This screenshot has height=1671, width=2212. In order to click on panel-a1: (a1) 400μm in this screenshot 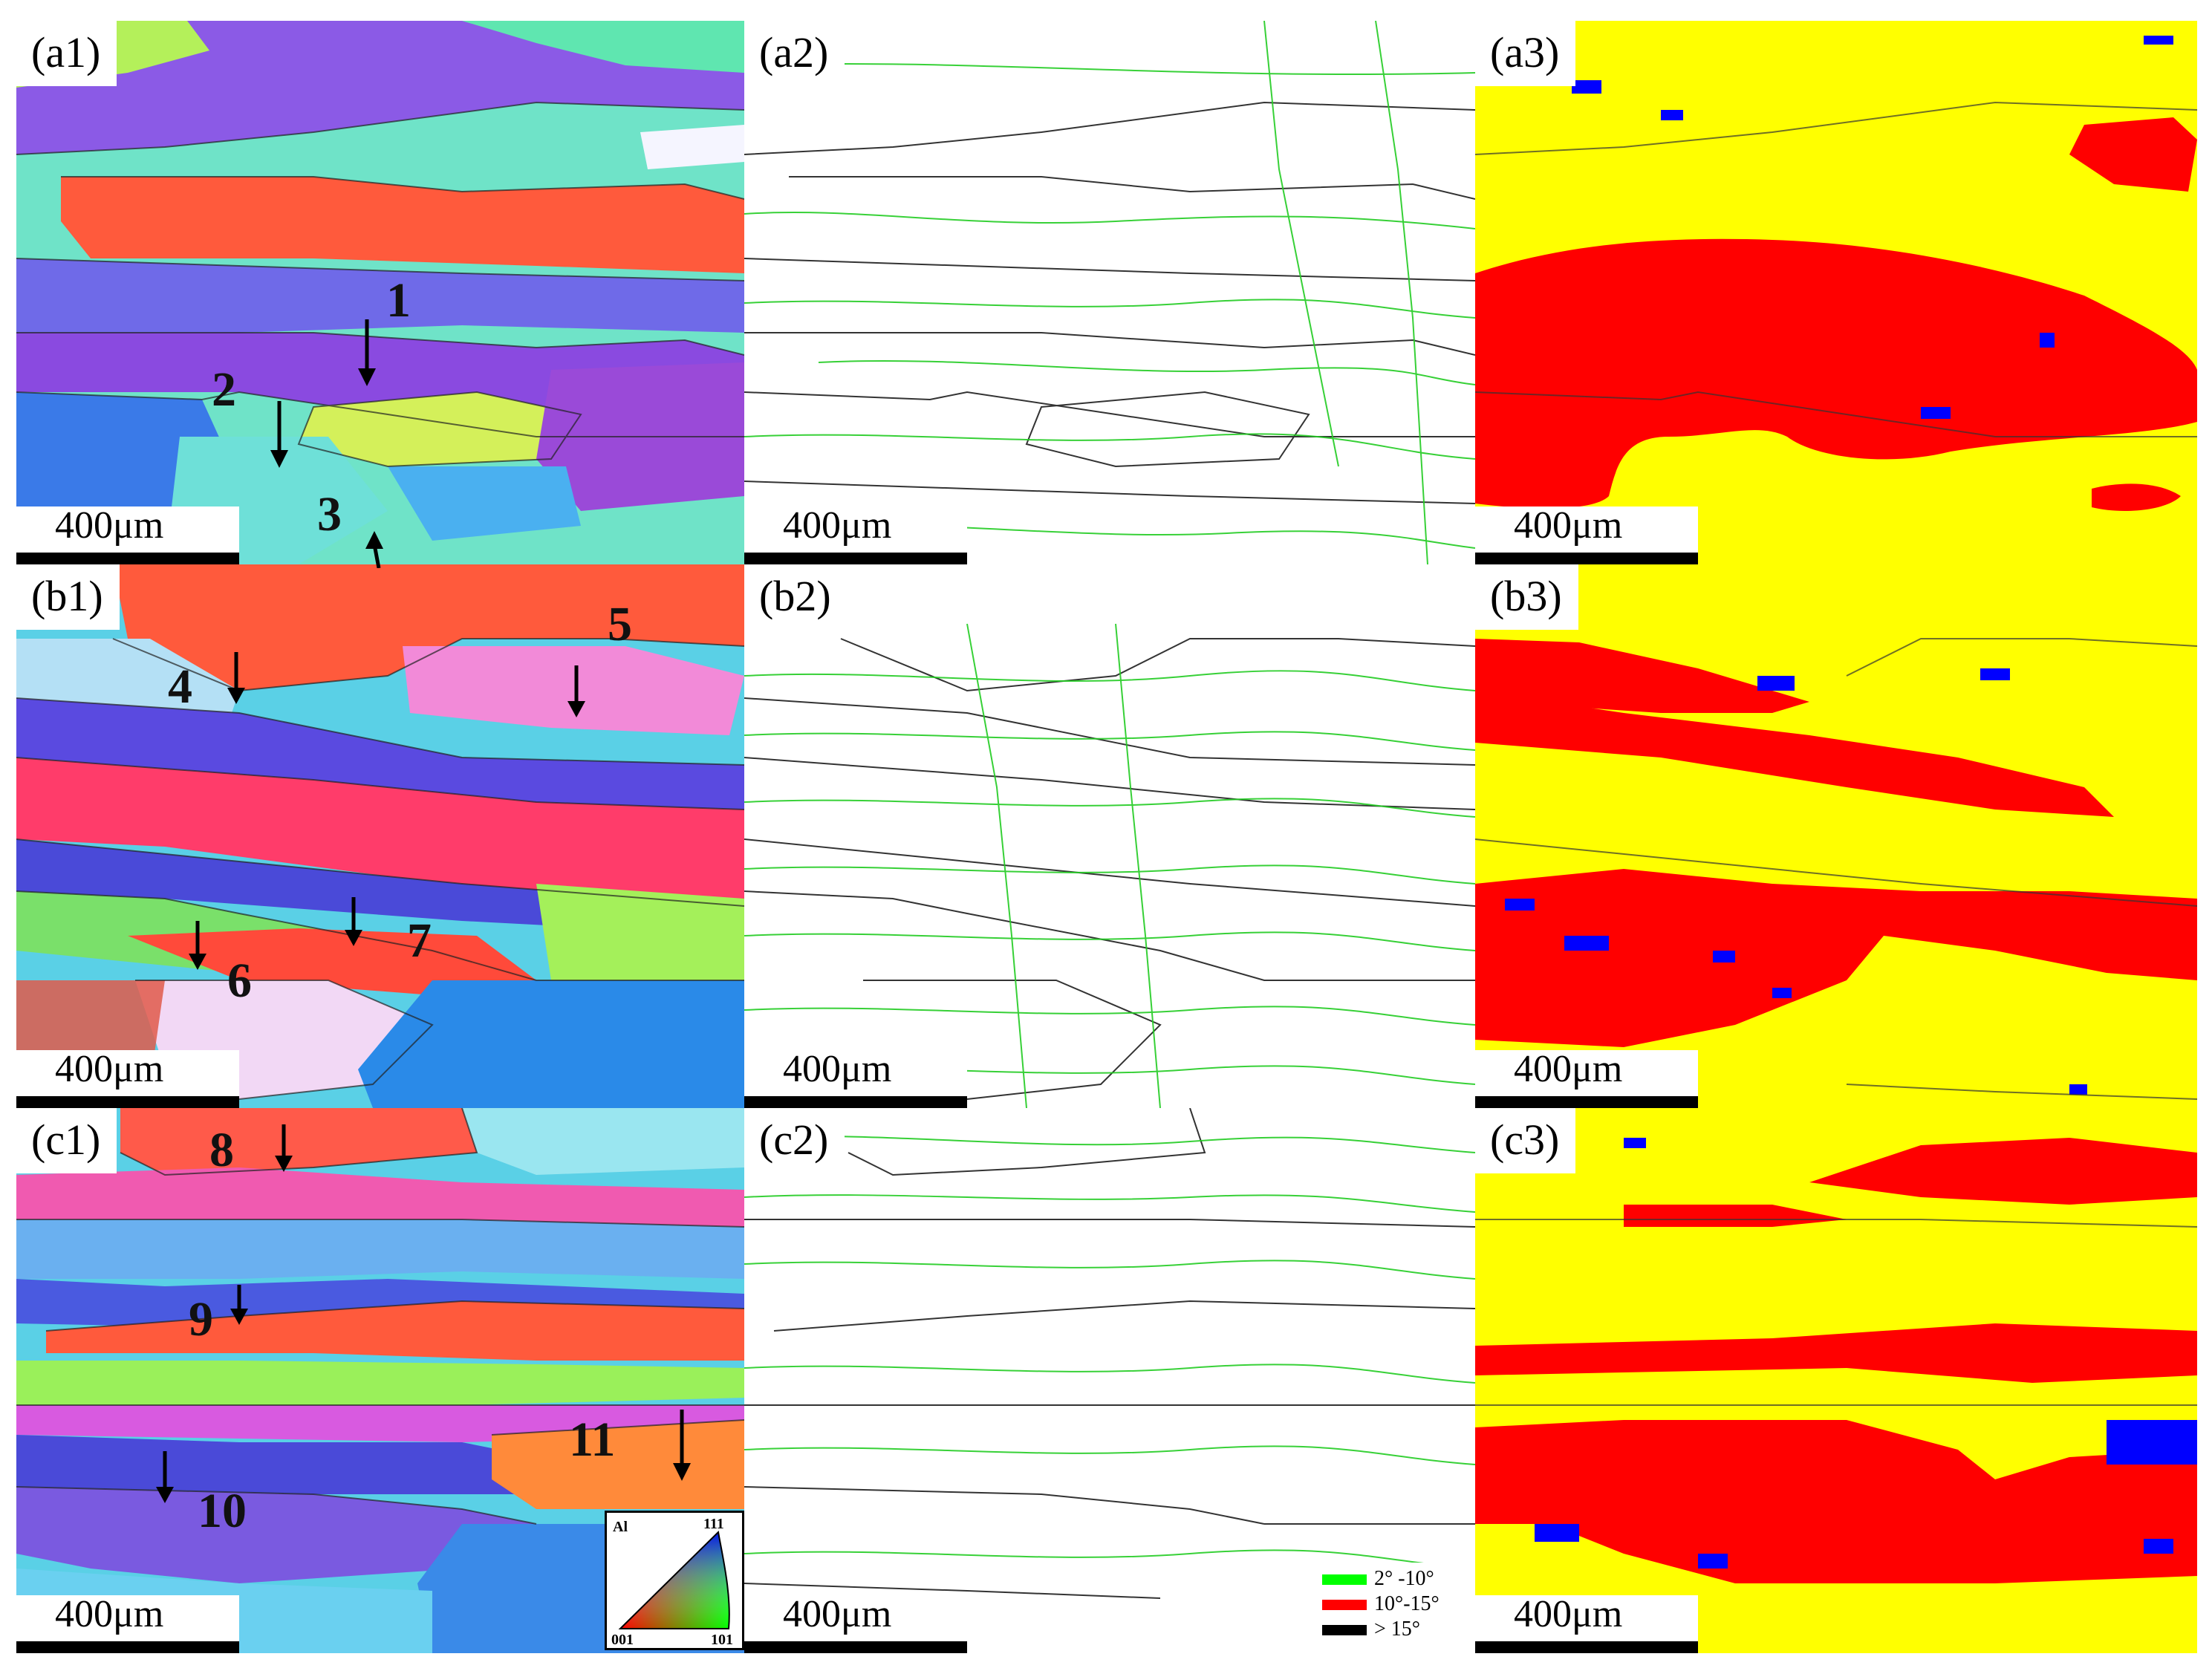, I will do `click(380, 293)`.